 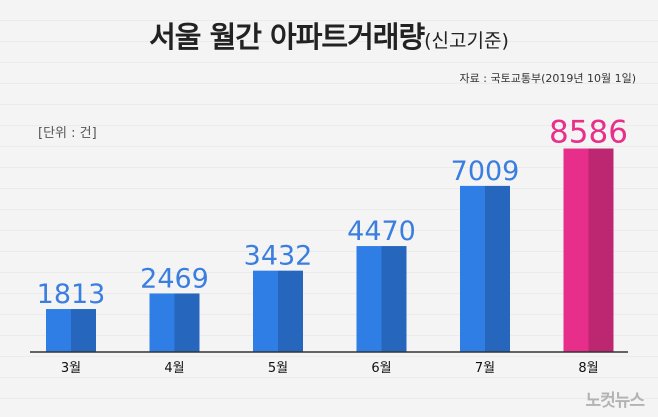 What do you see at coordinates (485, 171) in the screenshot?
I see `value-label-7월: 7009` at bounding box center [485, 171].